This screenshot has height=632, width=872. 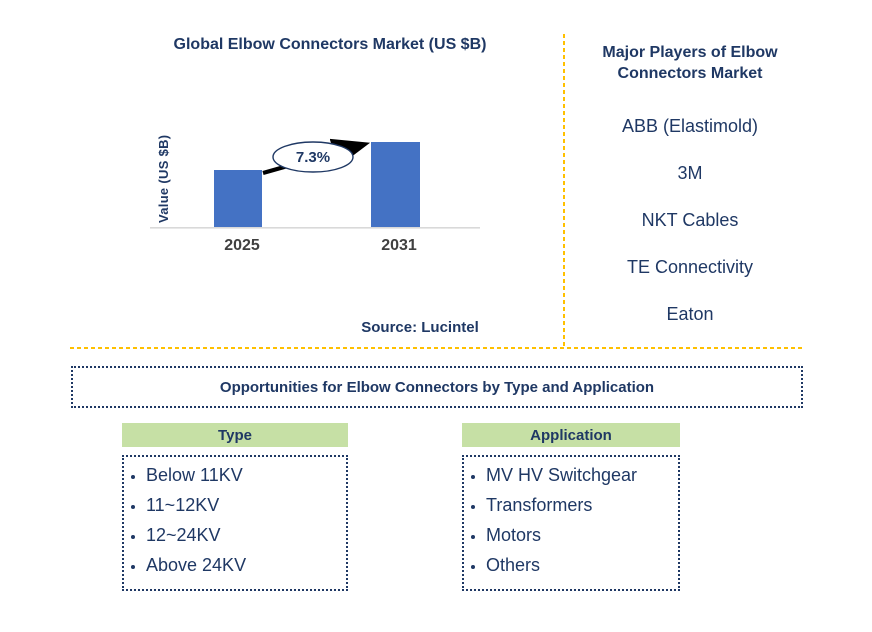 I want to click on player-item: Eaton, so click(x=690, y=314).